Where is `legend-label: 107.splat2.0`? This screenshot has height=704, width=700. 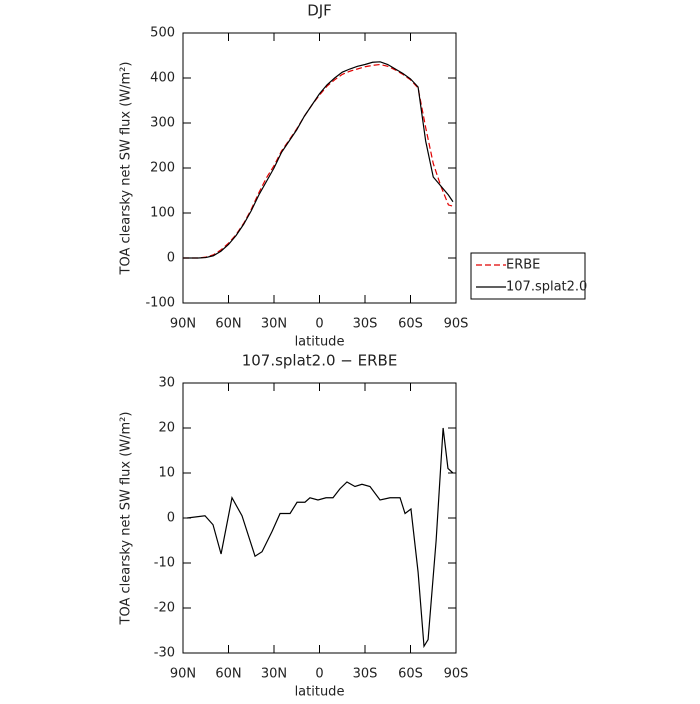
legend-label: 107.splat2.0 is located at coordinates (546, 287).